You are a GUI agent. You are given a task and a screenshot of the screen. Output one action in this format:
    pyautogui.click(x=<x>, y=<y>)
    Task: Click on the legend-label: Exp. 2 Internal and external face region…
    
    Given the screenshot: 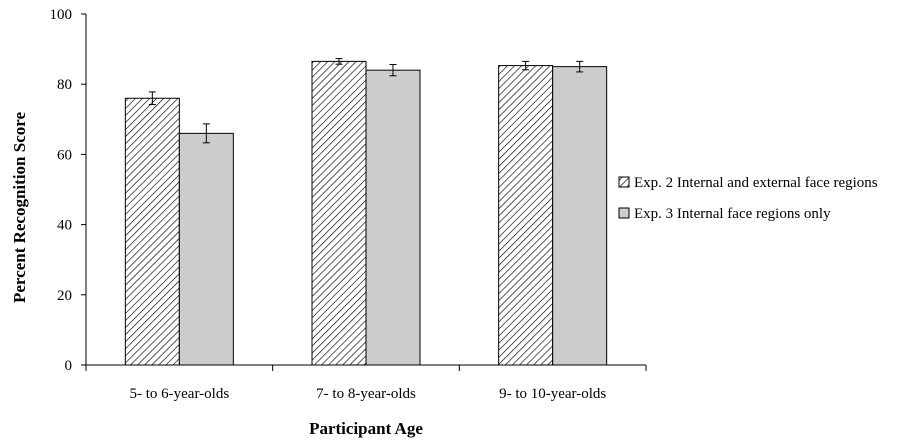 What is the action you would take?
    pyautogui.click(x=756, y=183)
    